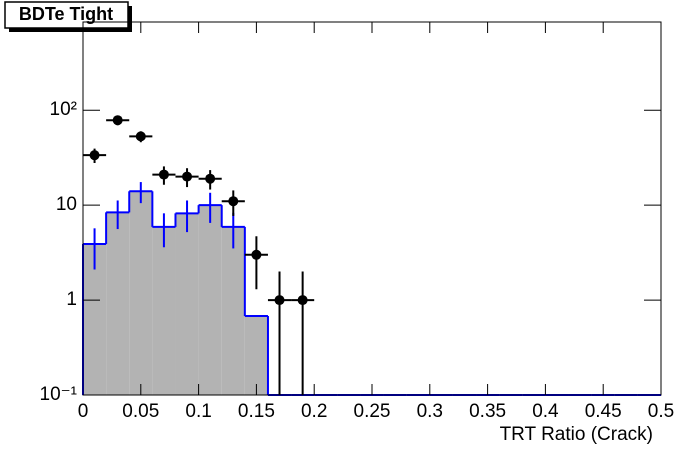  Describe the element at coordinates (71, 299) in the screenshot. I see `y-tick-label: 1` at that location.